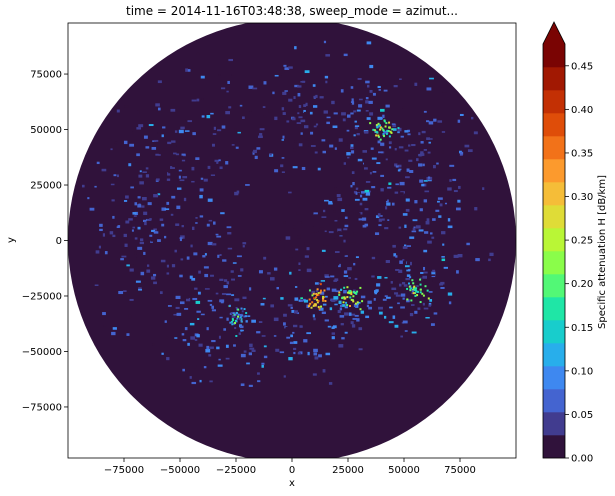  Describe the element at coordinates (124, 470) in the screenshot. I see `x-tick-label: −75000` at that location.